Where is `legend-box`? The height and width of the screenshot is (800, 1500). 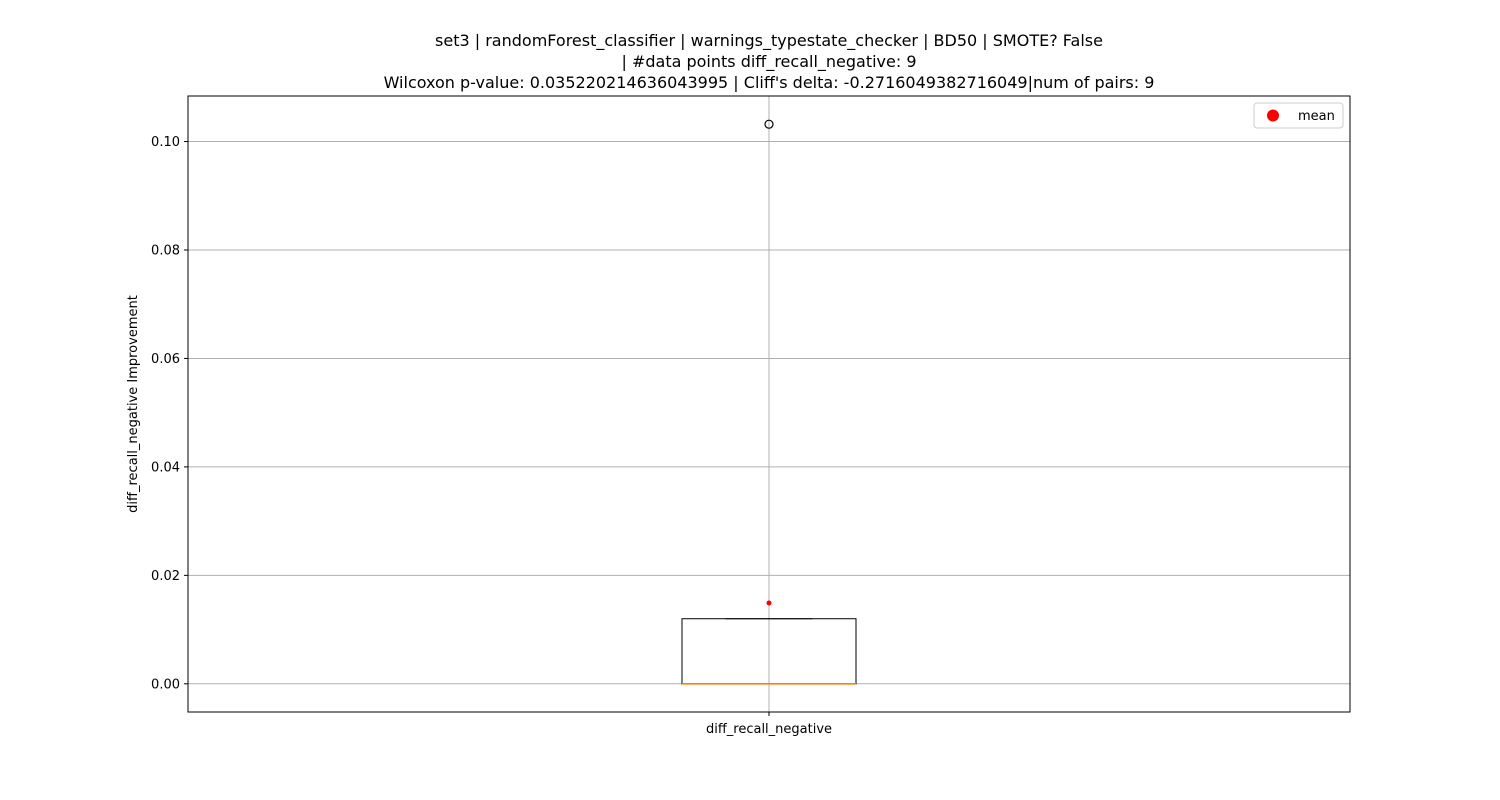 legend-box is located at coordinates (1298, 115).